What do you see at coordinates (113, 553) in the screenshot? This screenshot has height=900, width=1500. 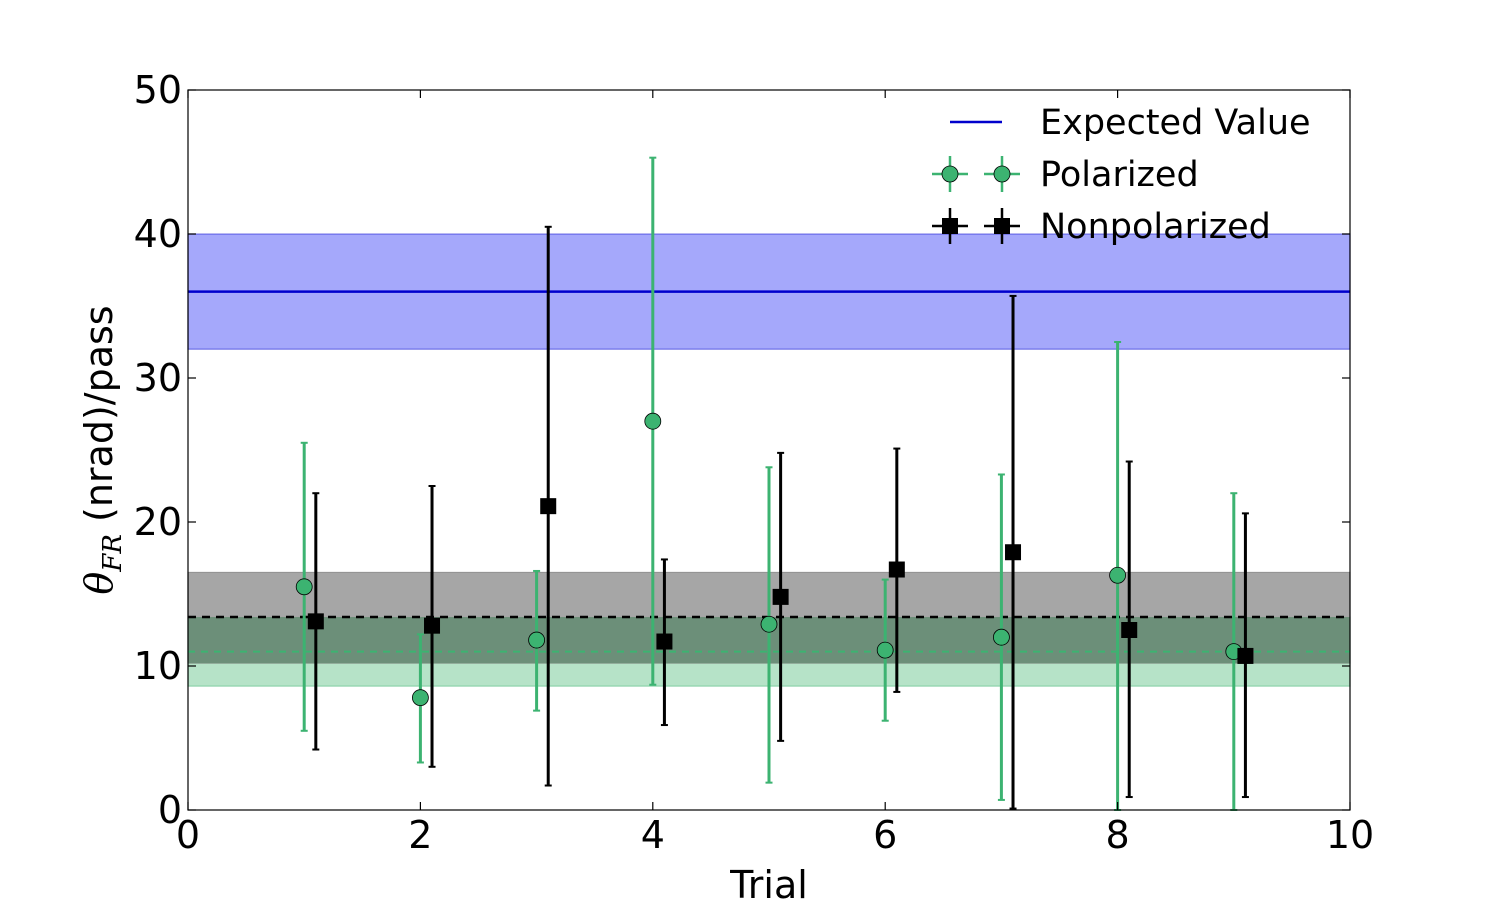 I see `y-axis-label-subscript: FR` at bounding box center [113, 553].